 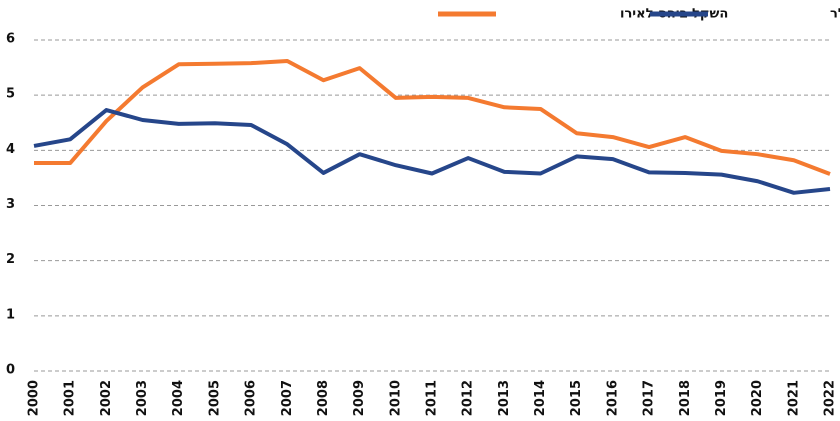 I want to click on x-tick-label: 2005, so click(x=214, y=398).